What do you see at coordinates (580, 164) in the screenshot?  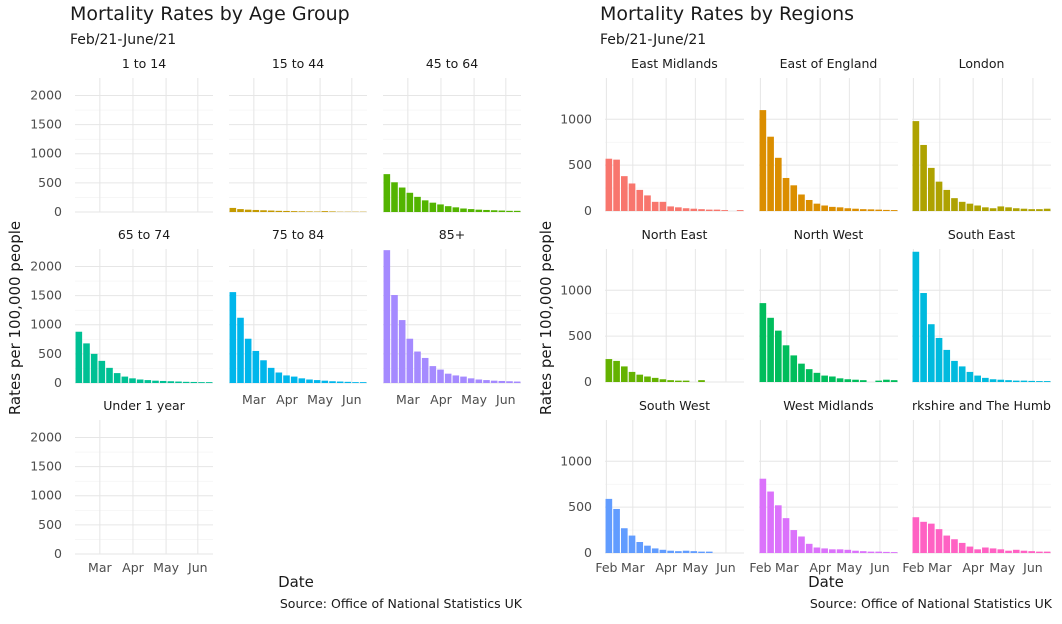 I see `y-tick-label: 500` at bounding box center [580, 164].